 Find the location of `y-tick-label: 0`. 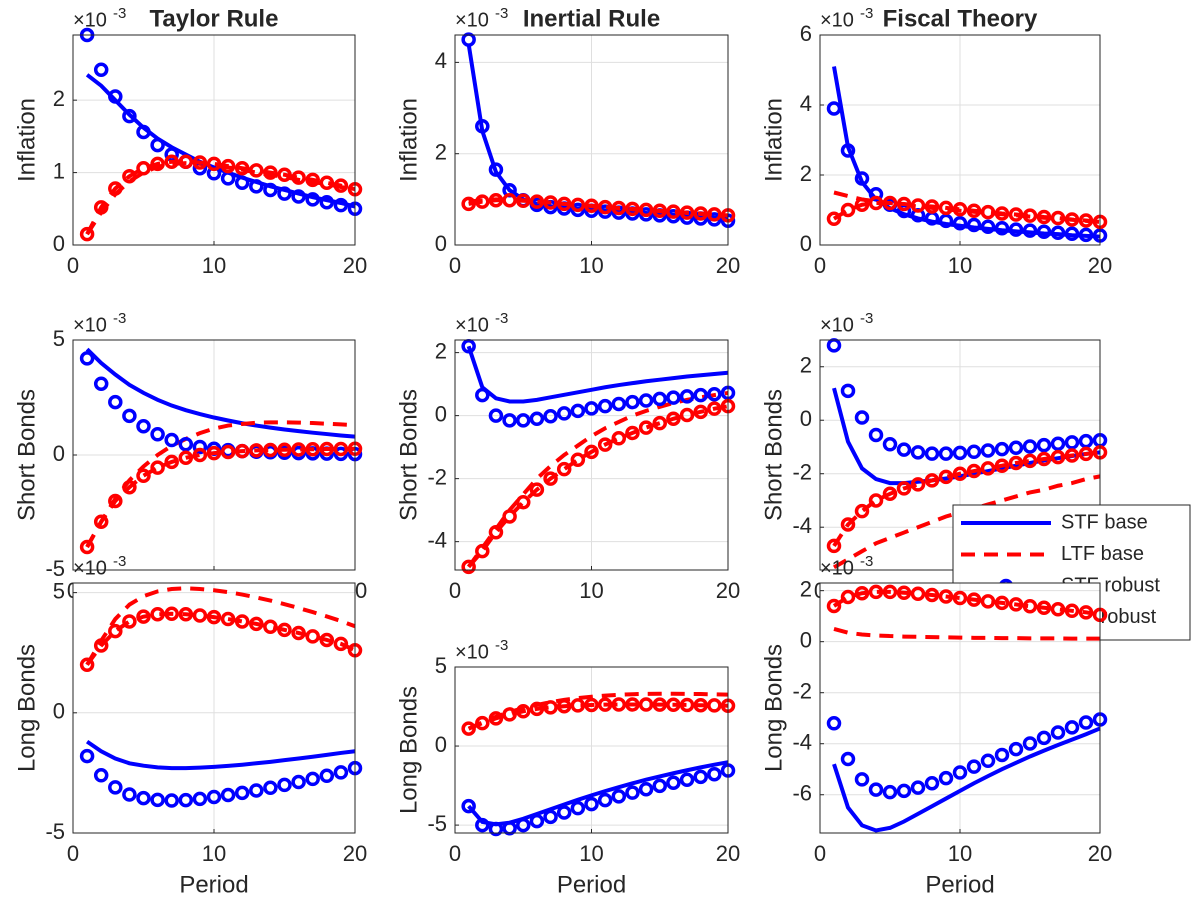

y-tick-label: 0 is located at coordinates (441, 243).